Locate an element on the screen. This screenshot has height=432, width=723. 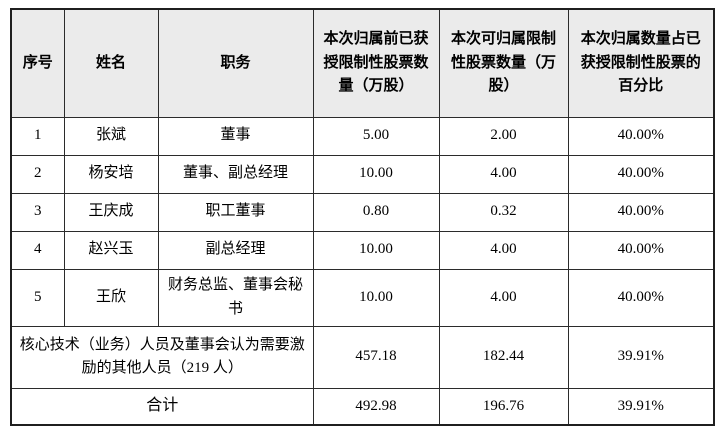
cell-title: 董事、副总经理 is located at coordinates (235, 174).